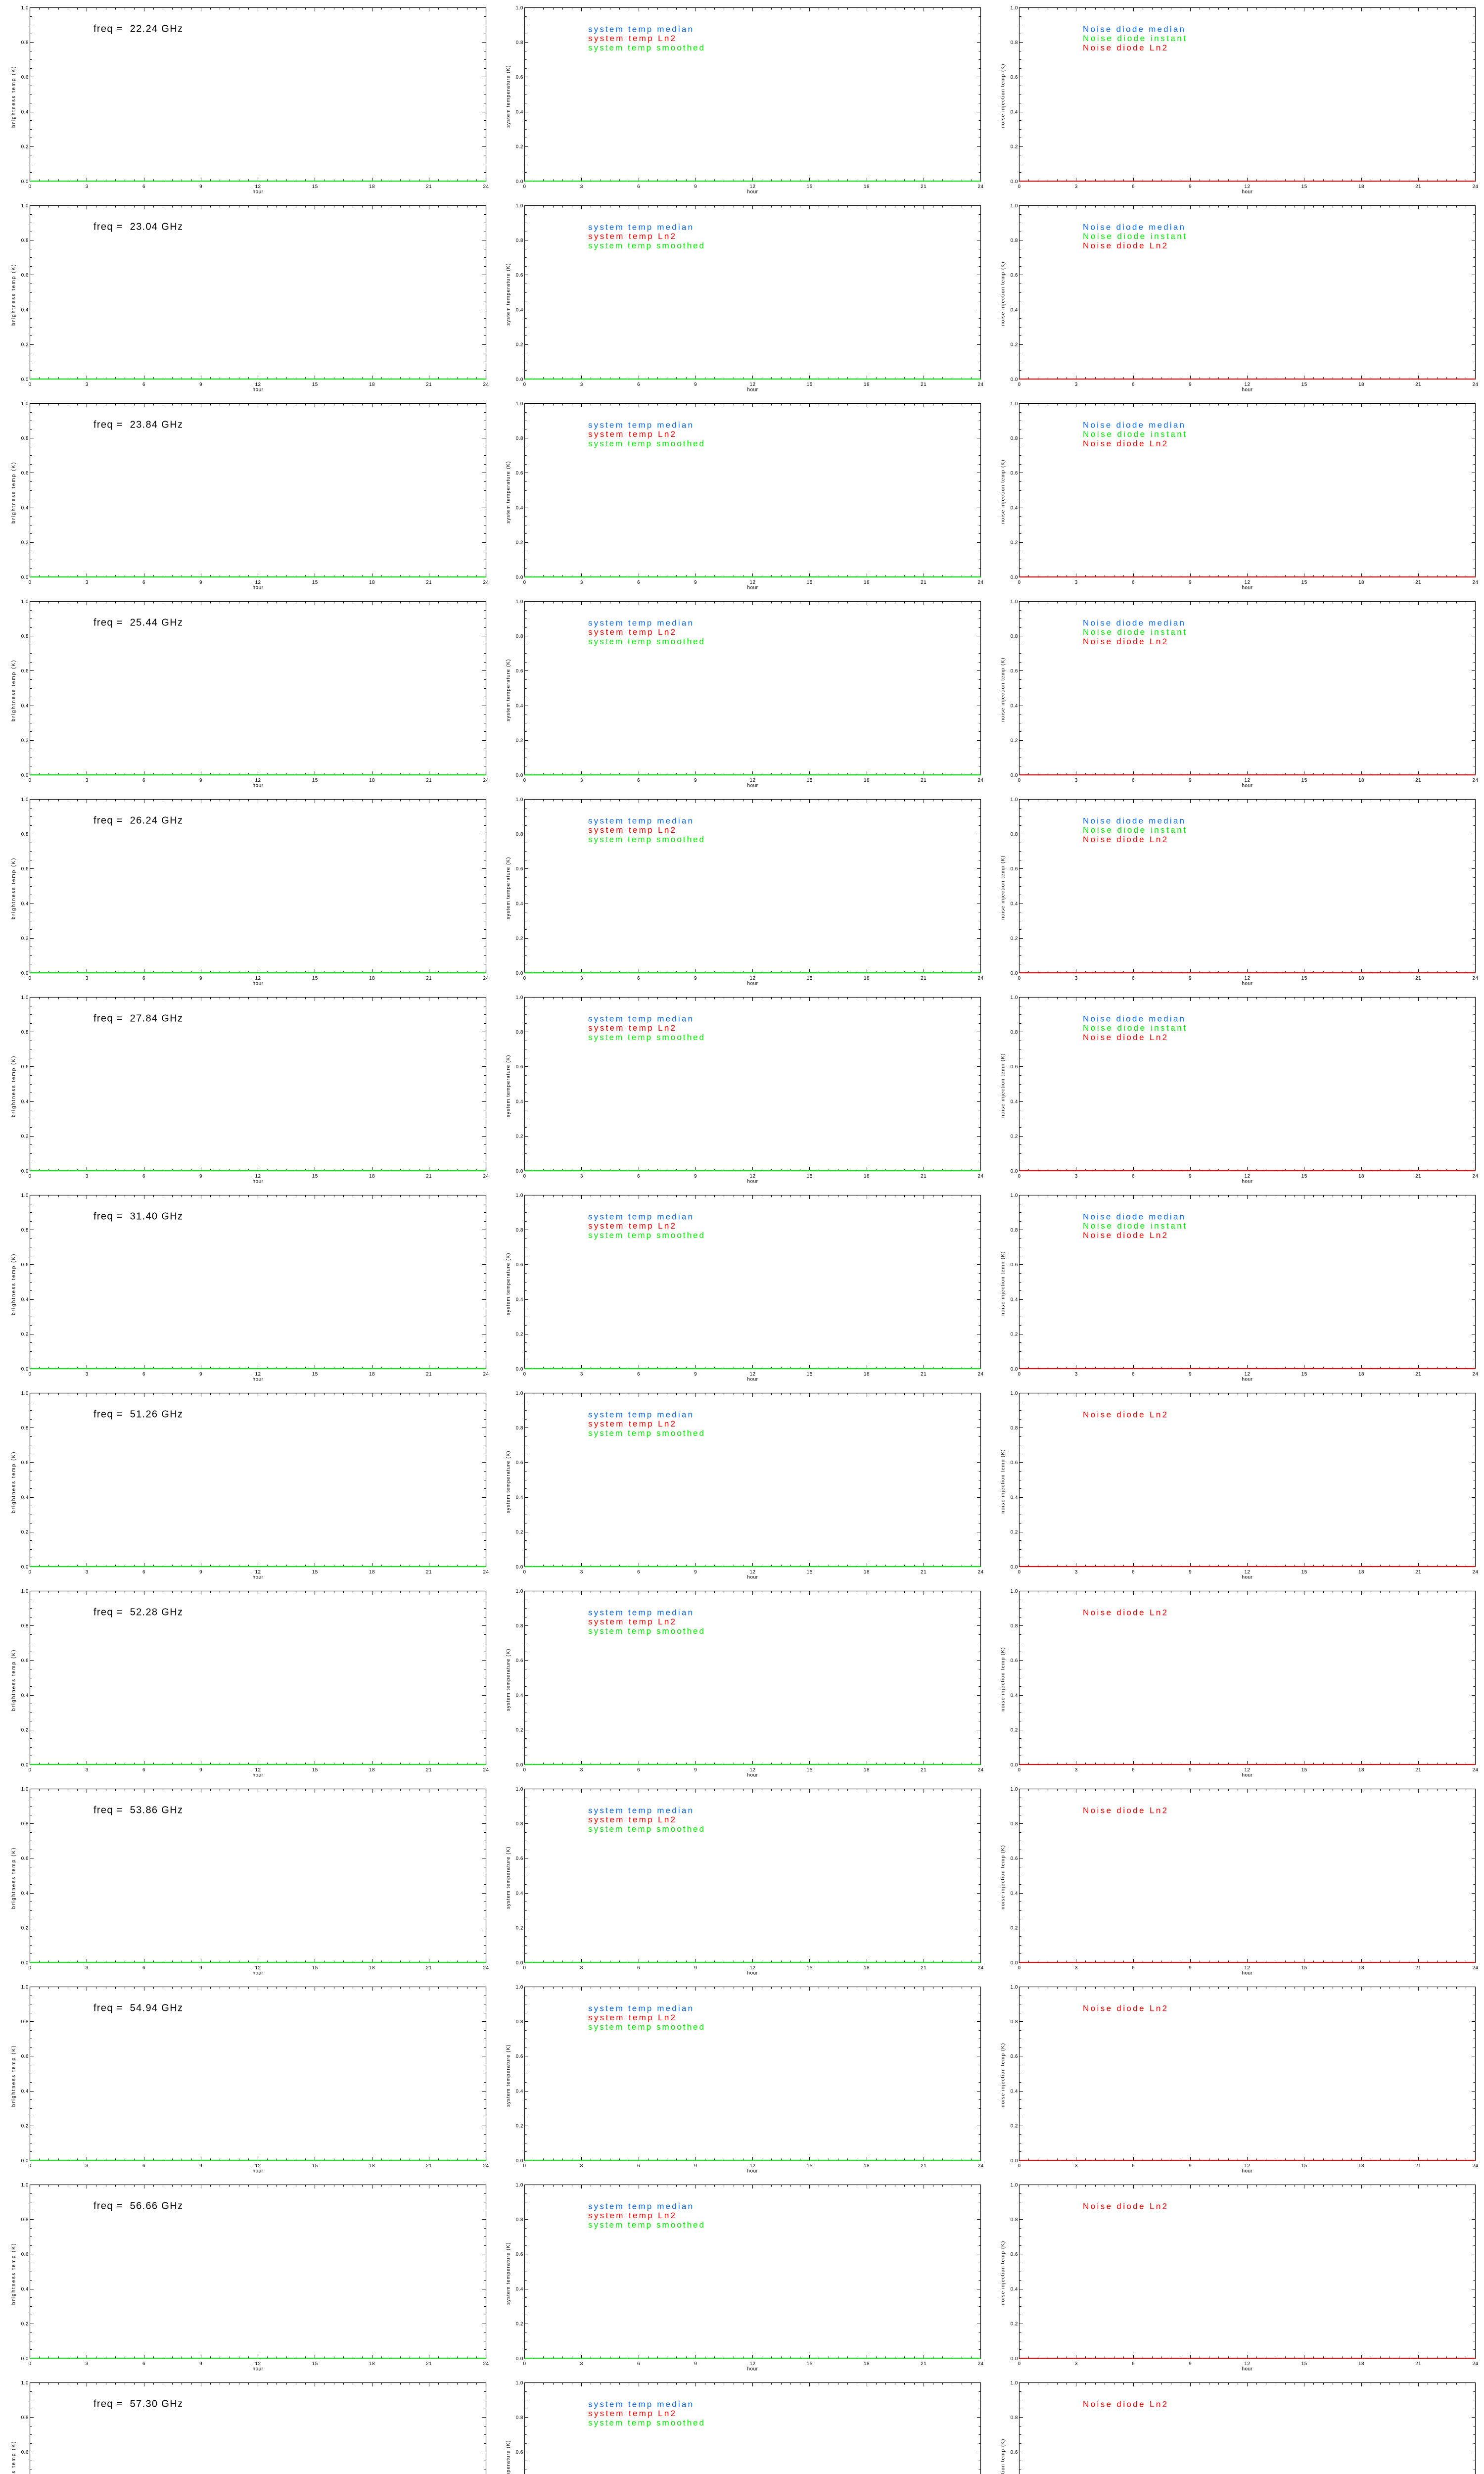  Describe the element at coordinates (138, 1018) in the screenshot. I see `svg-text: freq = 27.84 GHz` at that location.